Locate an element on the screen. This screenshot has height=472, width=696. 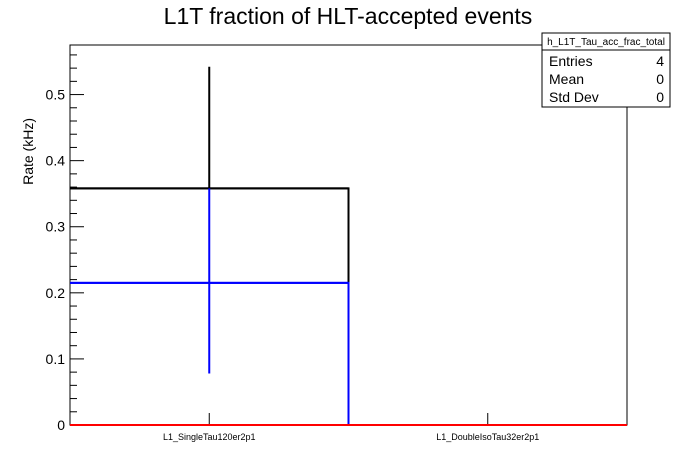
y-tick-label: 0.3 is located at coordinates (56, 227).